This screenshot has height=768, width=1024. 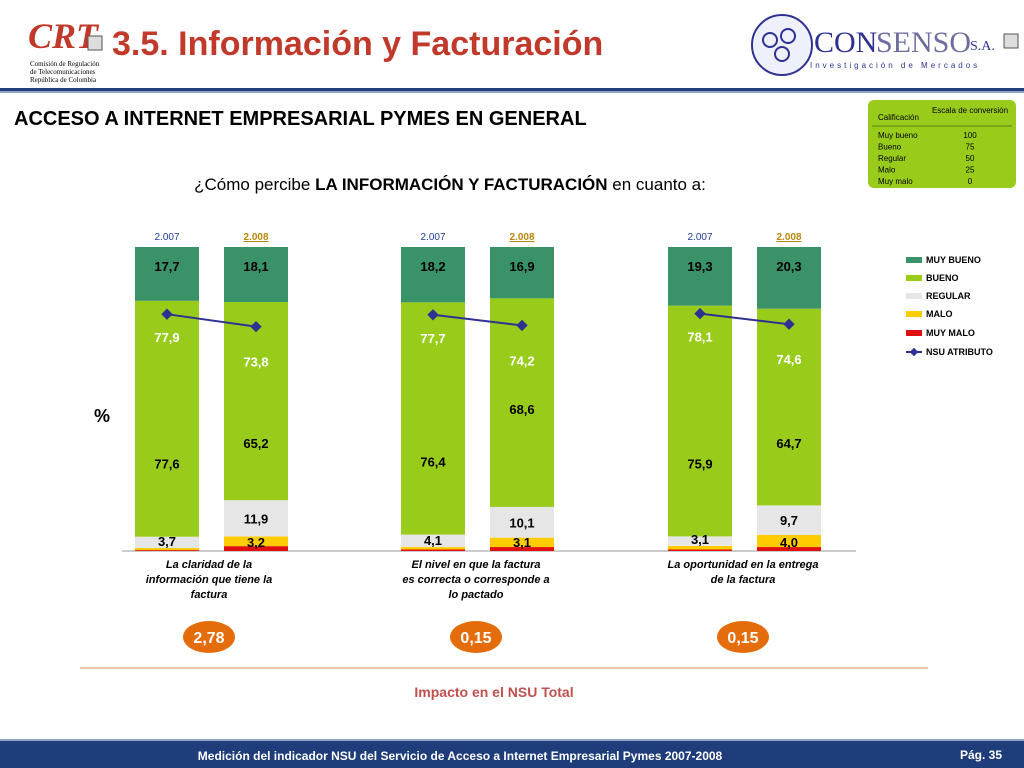 I want to click on data-label-regular: 11,9, so click(x=256, y=518).